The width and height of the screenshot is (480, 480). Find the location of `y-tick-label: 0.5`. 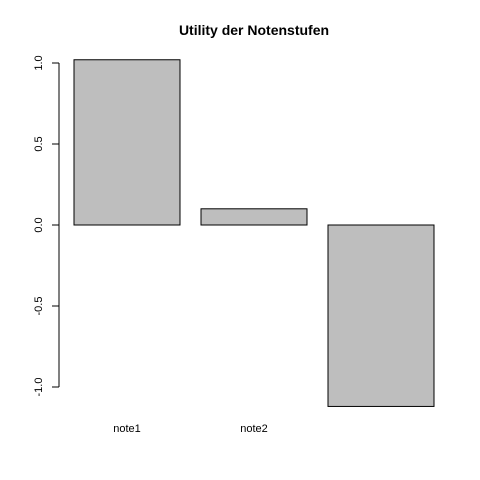

y-tick-label: 0.5 is located at coordinates (39, 143).